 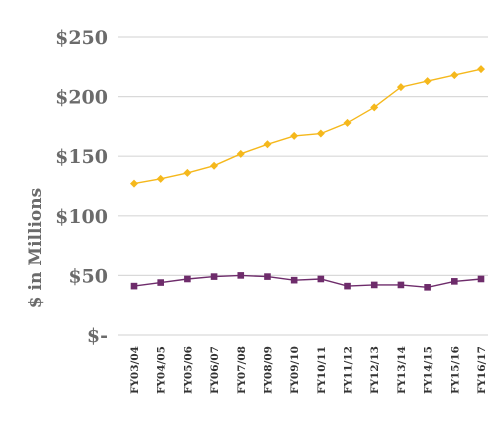 What do you see at coordinates (81, 38) in the screenshot?
I see `y-tick-label: $250` at bounding box center [81, 38].